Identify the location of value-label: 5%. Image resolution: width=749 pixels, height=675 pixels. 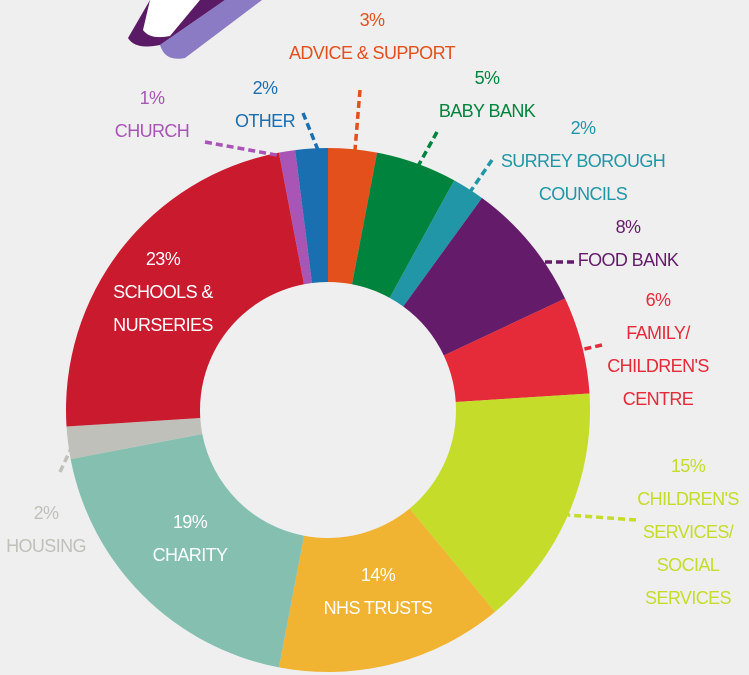
(487, 78).